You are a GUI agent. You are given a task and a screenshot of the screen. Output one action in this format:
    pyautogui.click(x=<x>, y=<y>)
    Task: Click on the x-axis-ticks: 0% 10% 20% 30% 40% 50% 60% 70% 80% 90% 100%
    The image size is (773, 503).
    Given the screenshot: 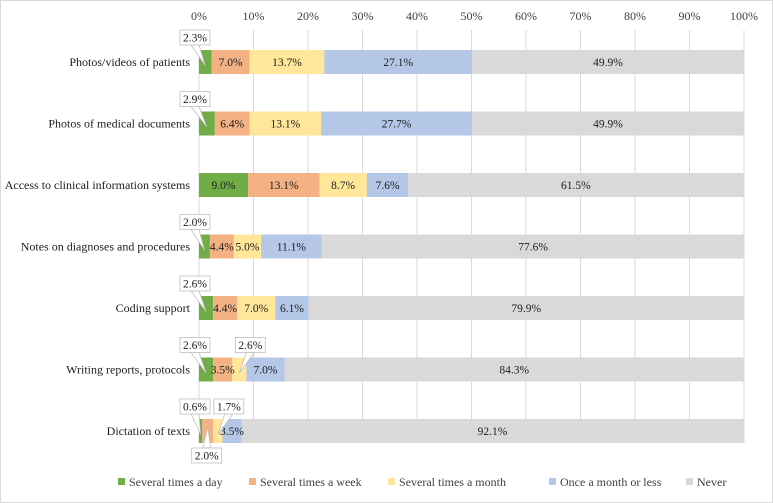 What is the action you would take?
    pyautogui.click(x=474, y=16)
    